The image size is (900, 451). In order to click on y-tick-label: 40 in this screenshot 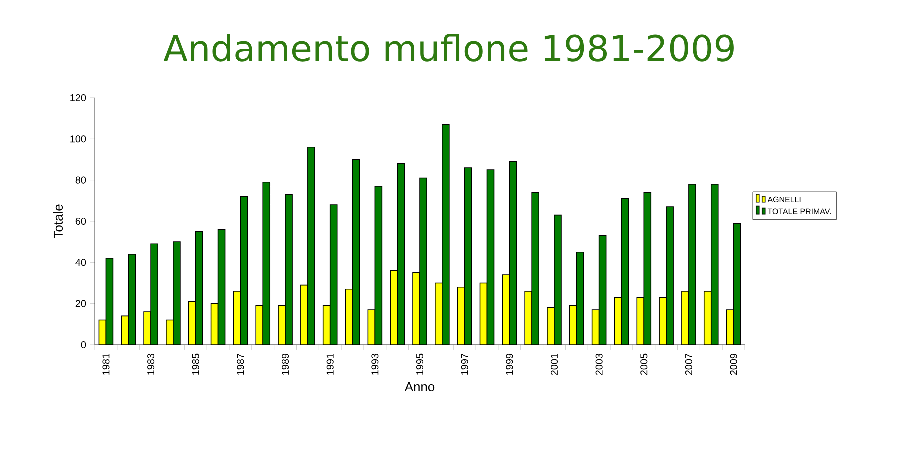, I will do `click(81, 262)`.